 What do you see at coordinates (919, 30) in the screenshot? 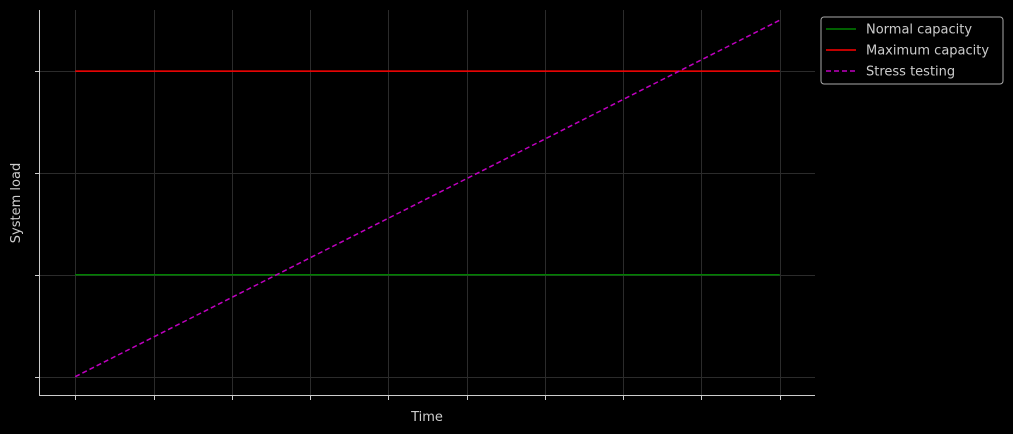
I see `legend-label: Normal capacity` at bounding box center [919, 30].